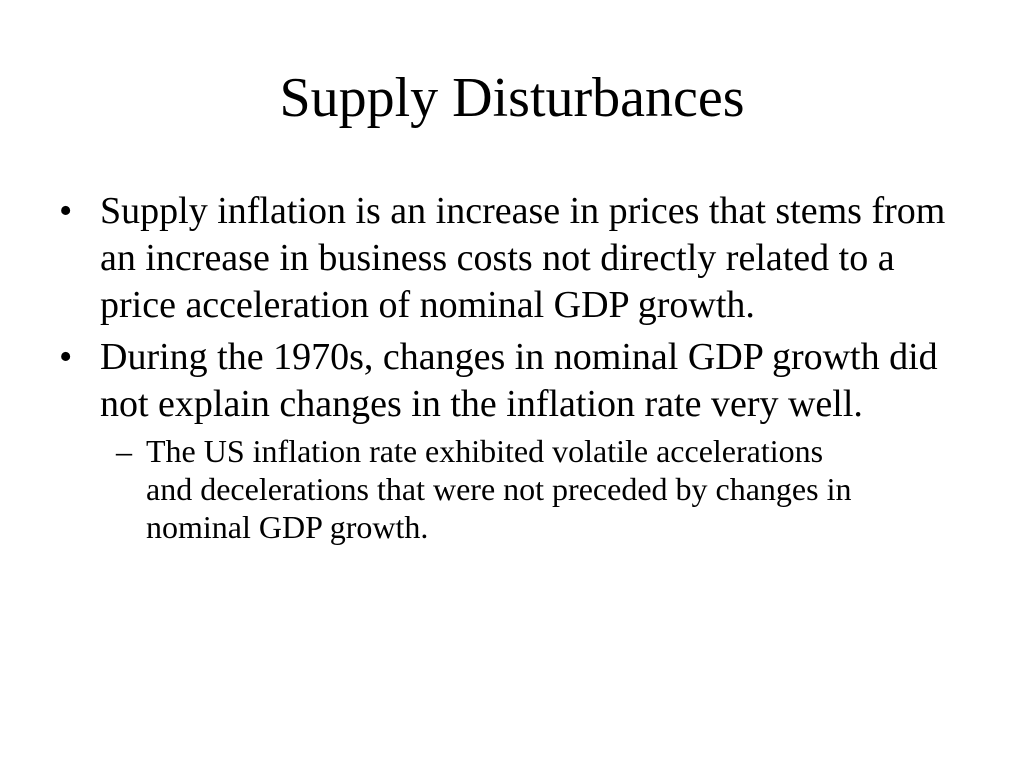 This screenshot has height=768, width=1024. Describe the element at coordinates (512, 98) in the screenshot. I see `slide-title: Supply Disturbances` at that location.